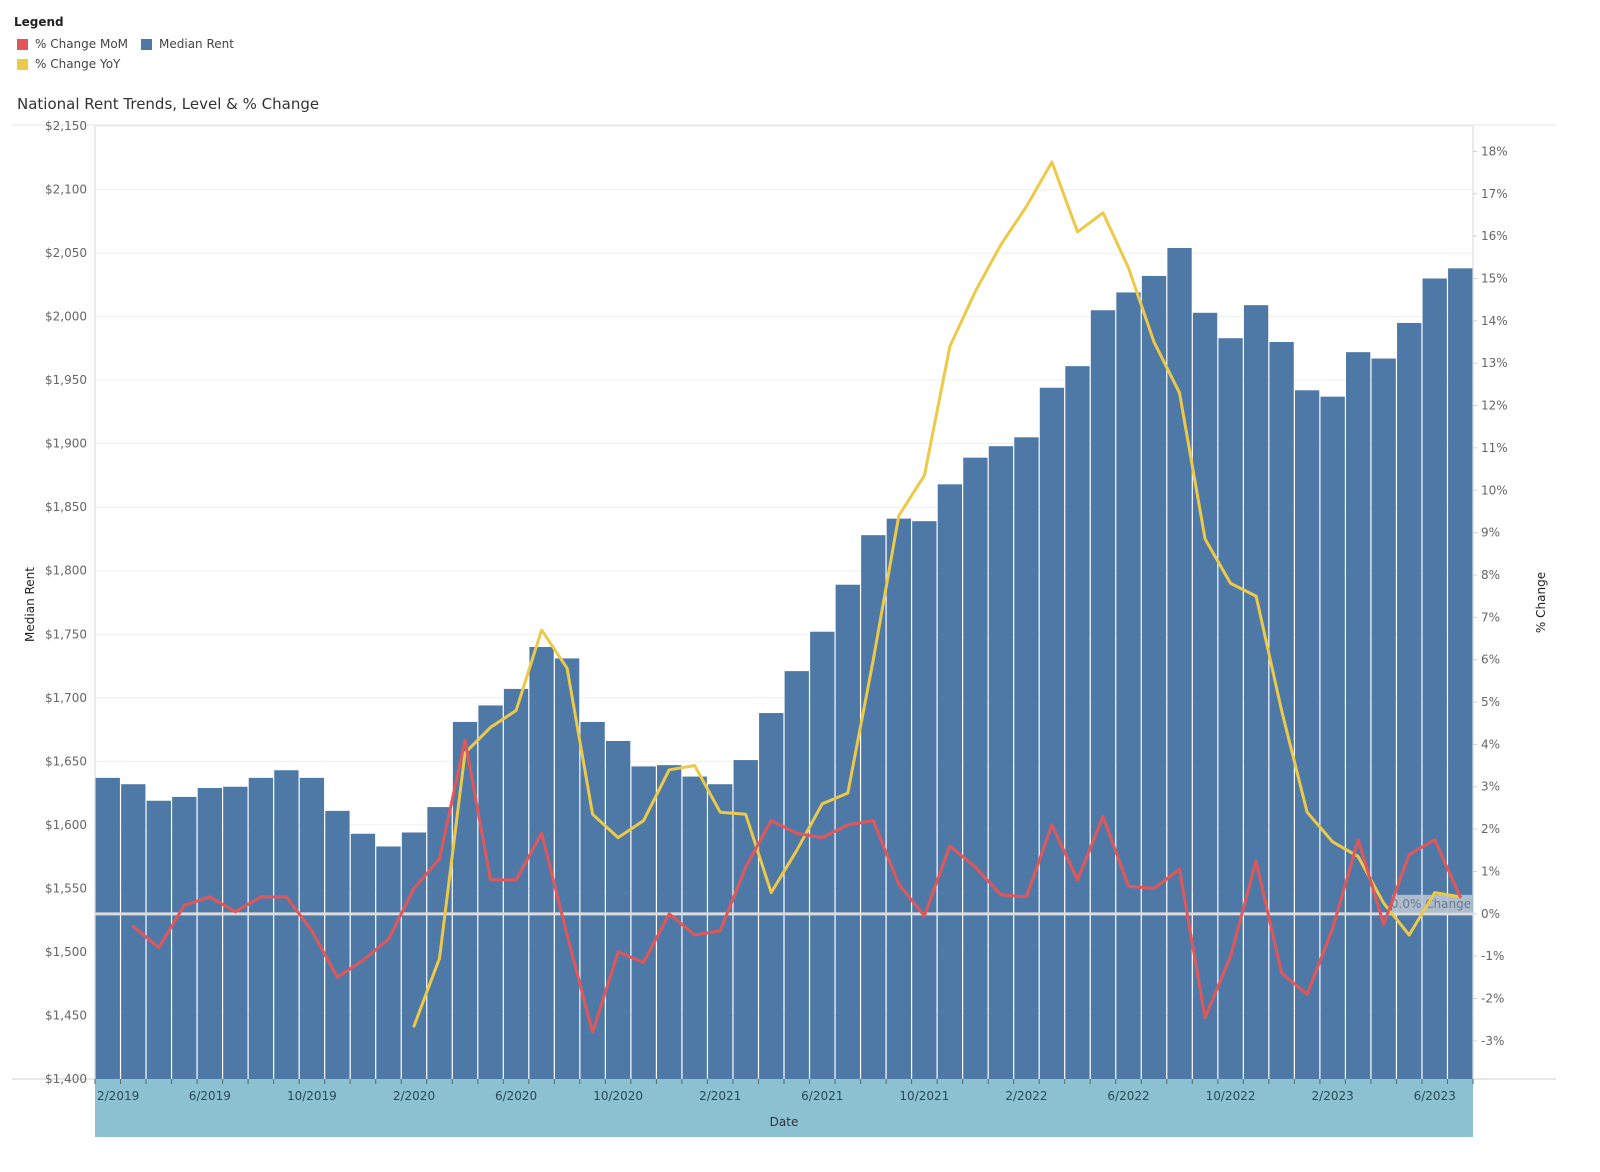 The width and height of the screenshot is (1600, 1172). Describe the element at coordinates (72, 44) in the screenshot. I see `legend-item-mom: % Change MoM` at that location.